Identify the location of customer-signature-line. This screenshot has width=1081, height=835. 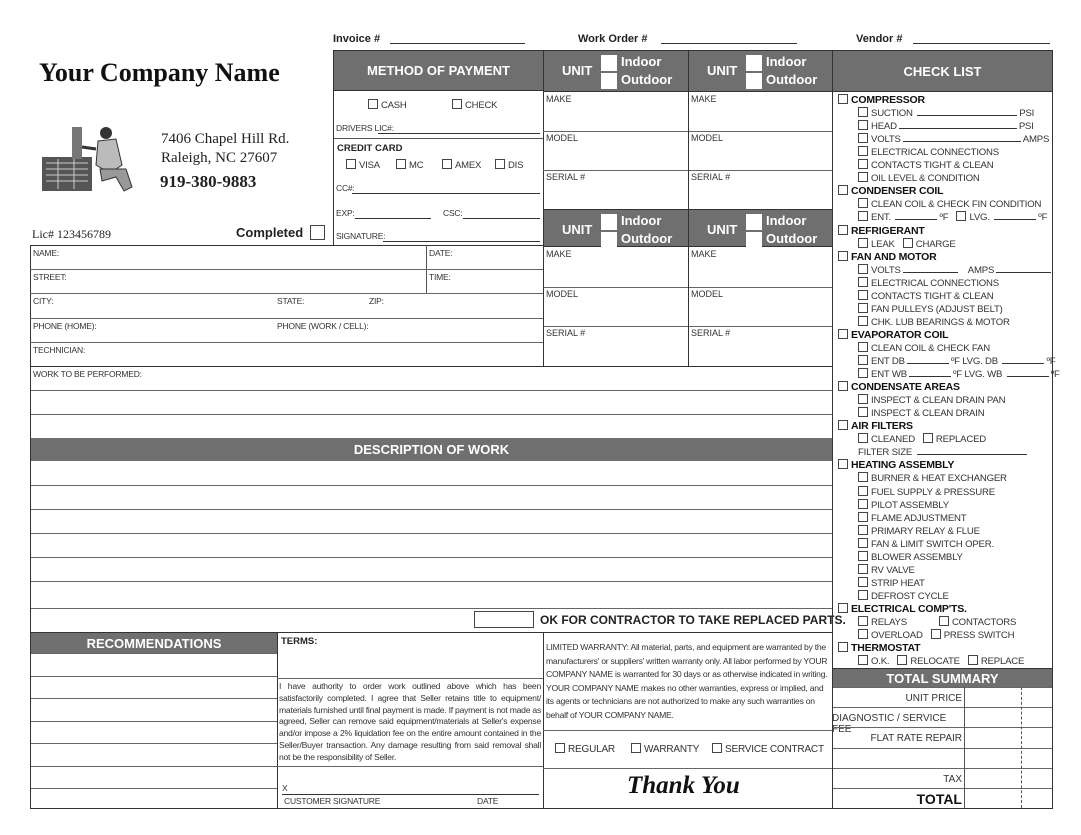
(410, 794).